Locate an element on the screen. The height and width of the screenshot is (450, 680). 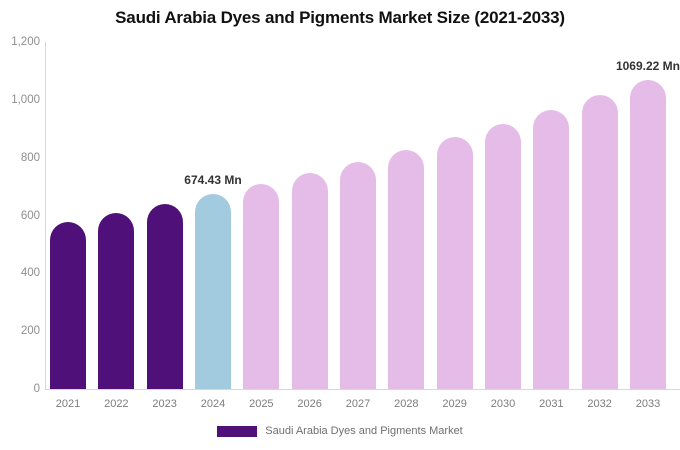
x-label-2021: 2021 is located at coordinates (68, 404).